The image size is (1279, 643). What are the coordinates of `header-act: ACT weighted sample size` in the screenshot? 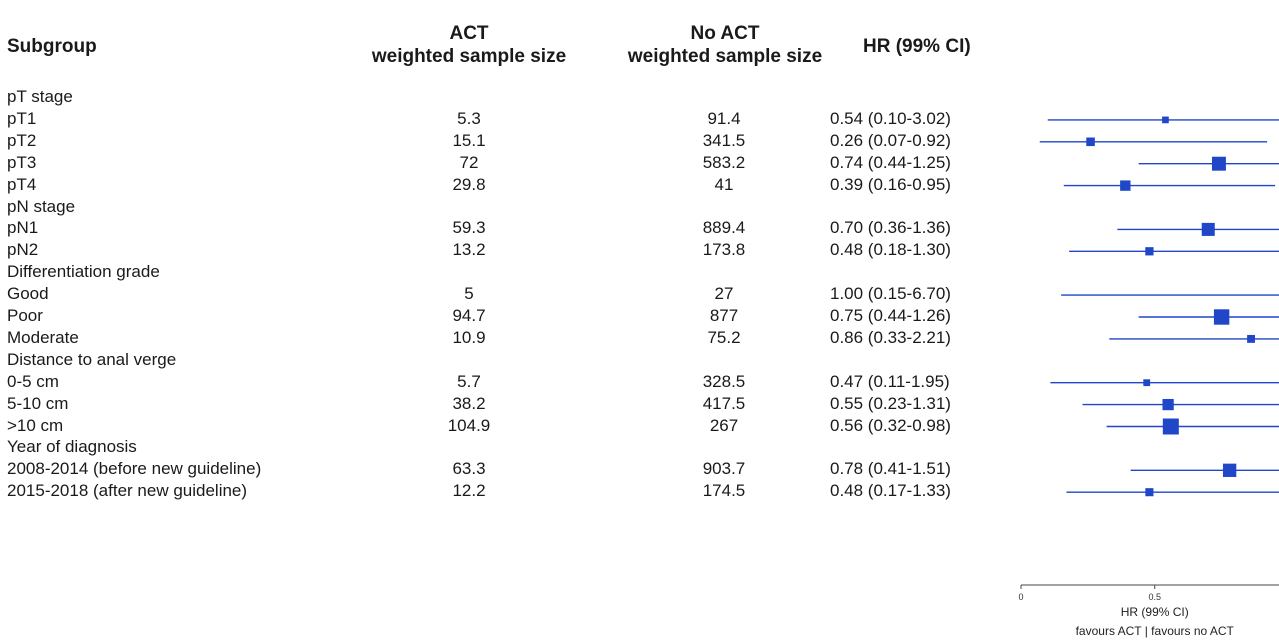 It's located at (469, 45).